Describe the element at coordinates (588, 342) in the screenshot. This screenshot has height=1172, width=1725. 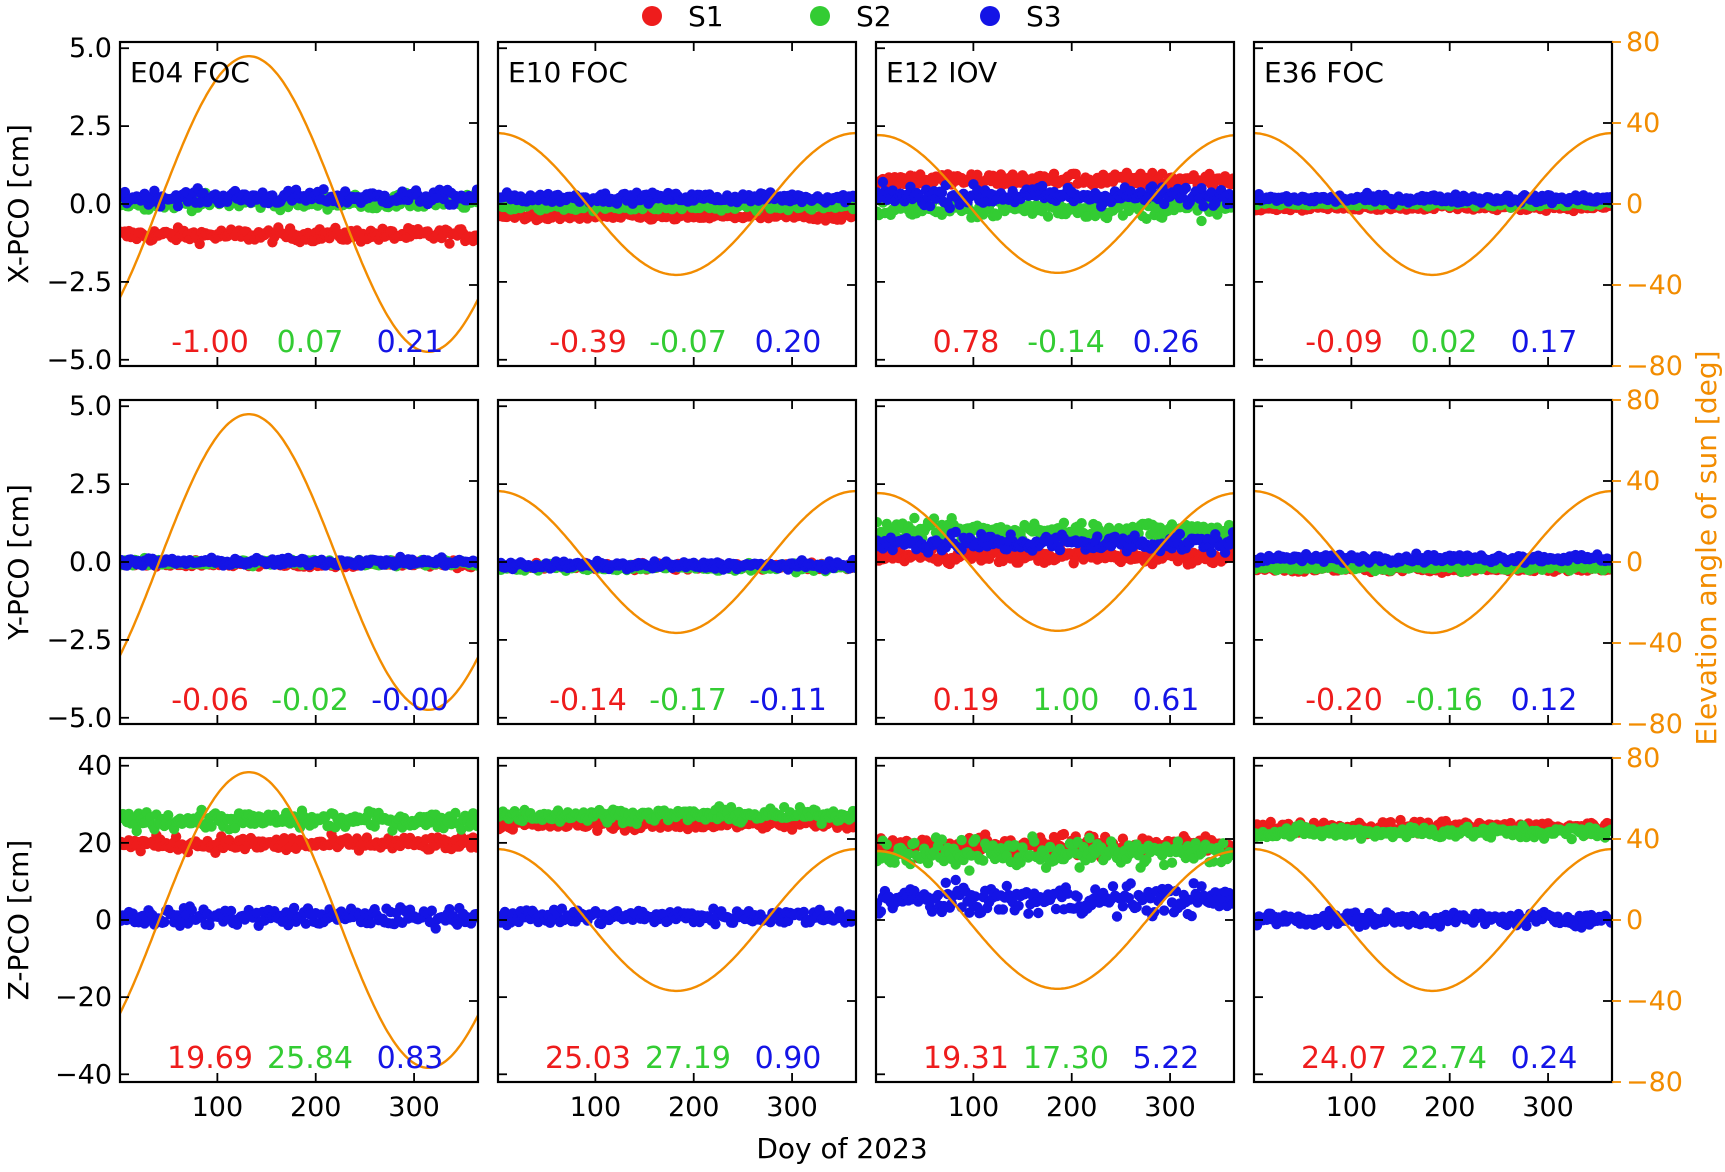
I see `stat-label-s1: -0.39` at that location.